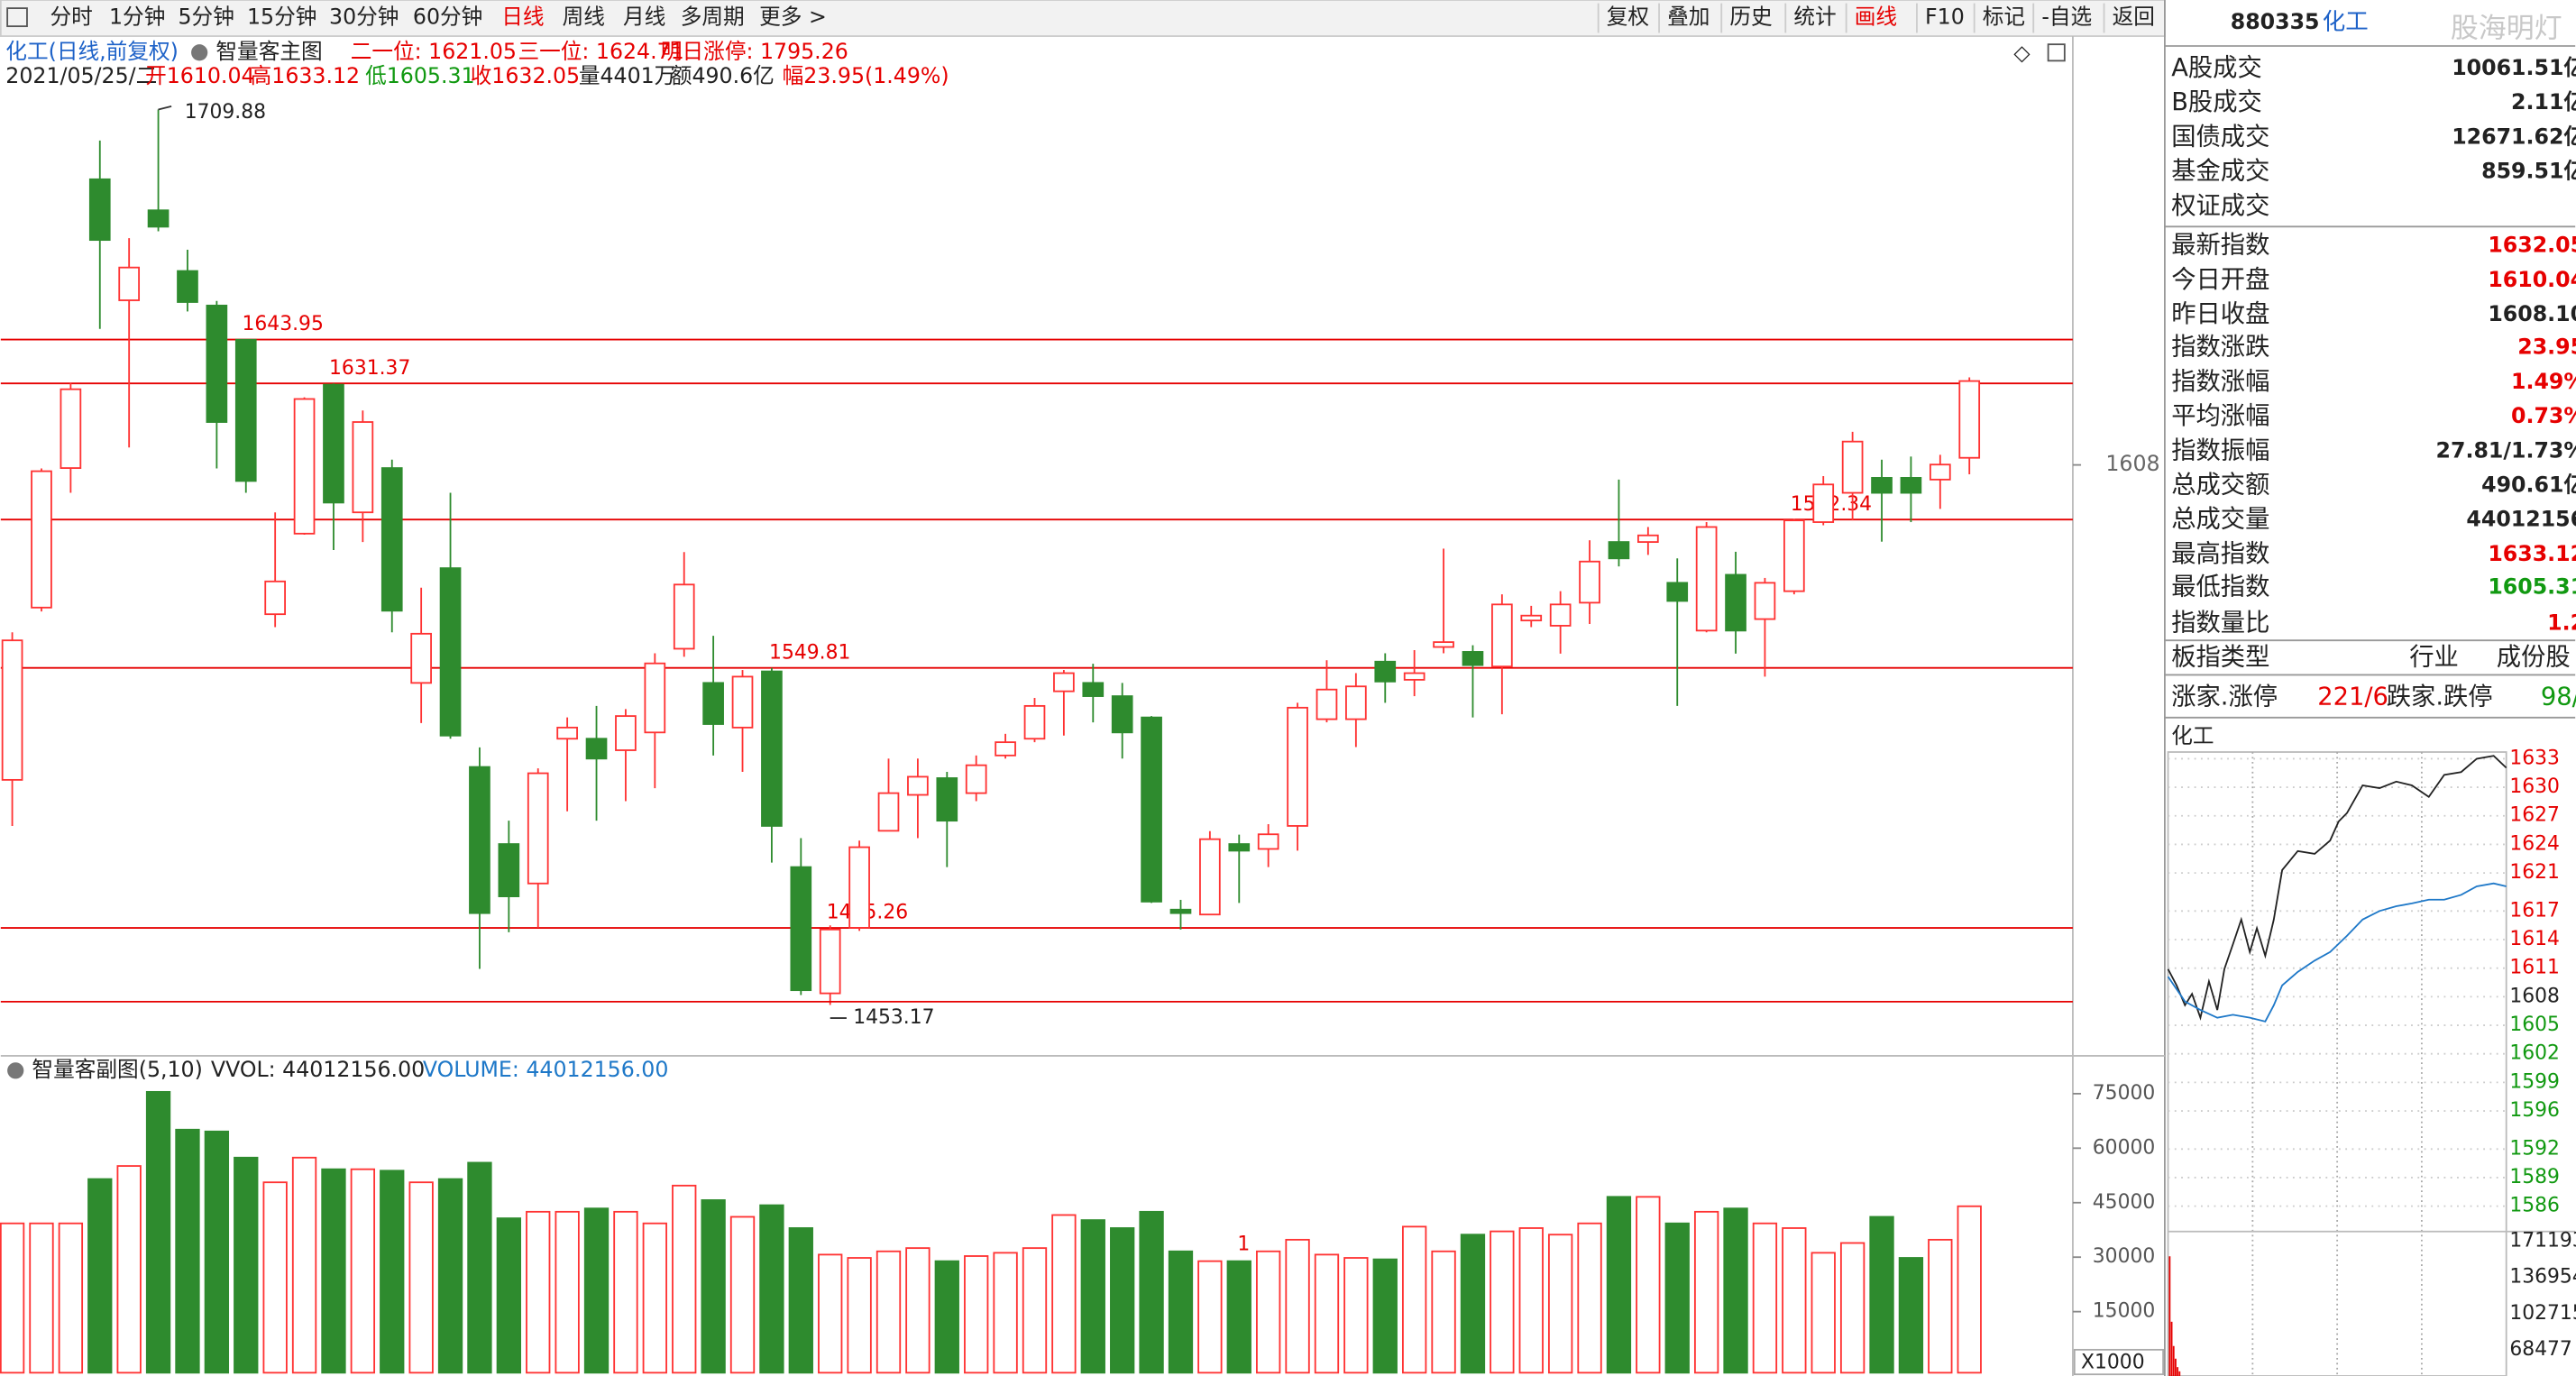  I want to click on toolbar-button: -自选, so click(2066, 17).